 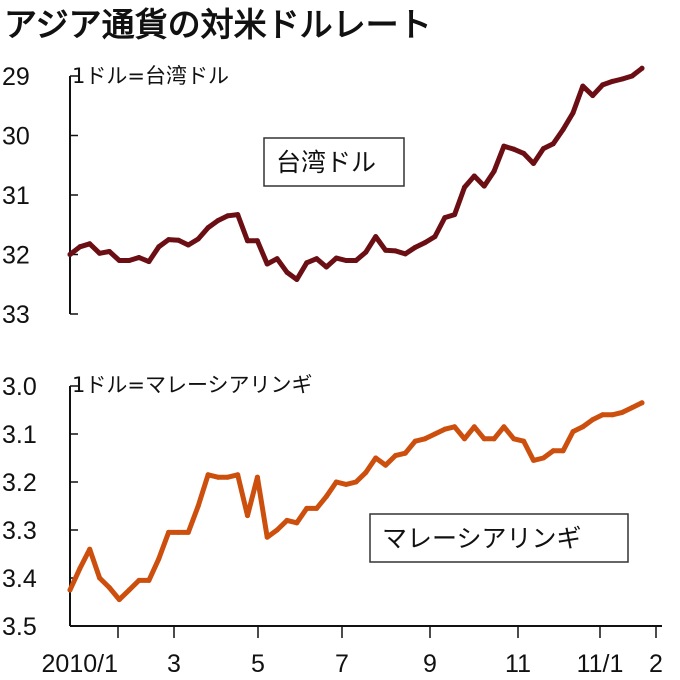 I want to click on x-tick-label: 11, so click(x=518, y=664).